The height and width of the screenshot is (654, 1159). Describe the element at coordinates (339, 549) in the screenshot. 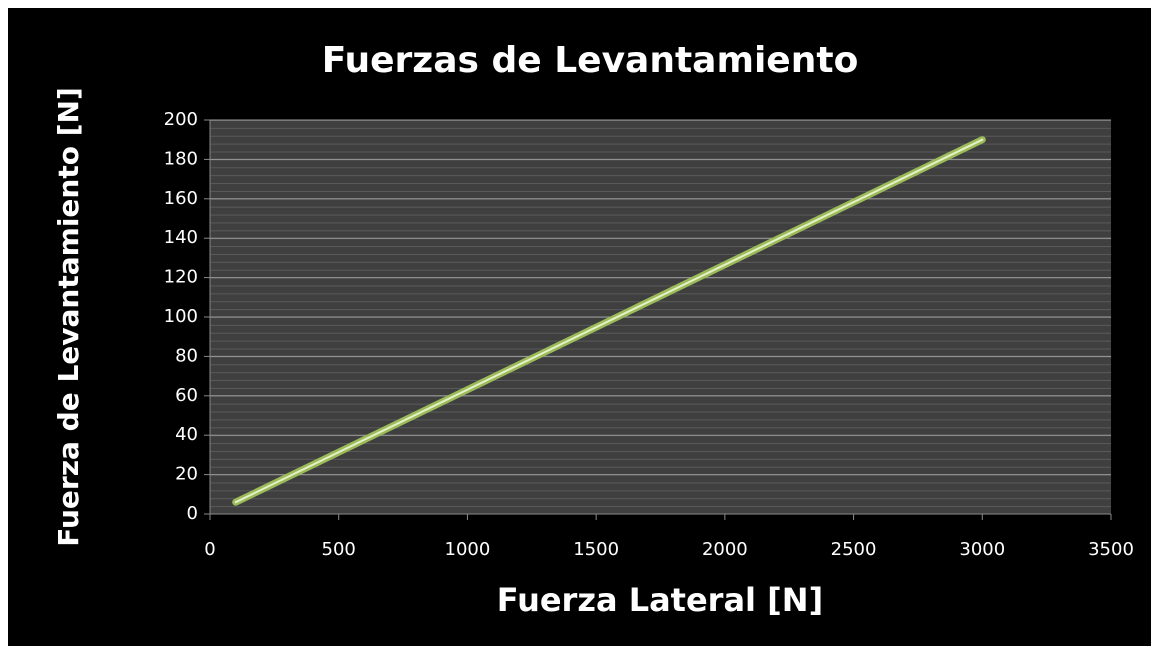

I see `x-tick-label: 500` at that location.